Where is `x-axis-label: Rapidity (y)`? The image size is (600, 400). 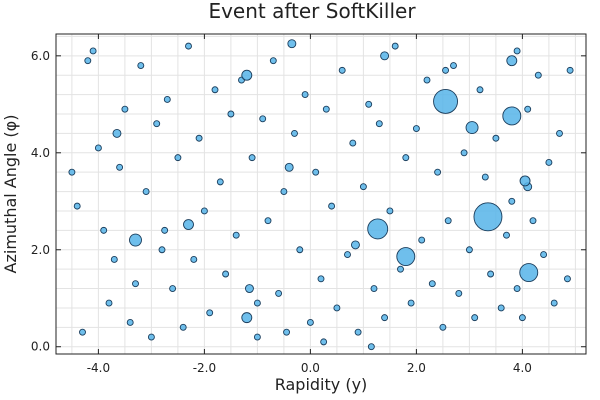 x-axis-label: Rapidity (y) is located at coordinates (321, 384).